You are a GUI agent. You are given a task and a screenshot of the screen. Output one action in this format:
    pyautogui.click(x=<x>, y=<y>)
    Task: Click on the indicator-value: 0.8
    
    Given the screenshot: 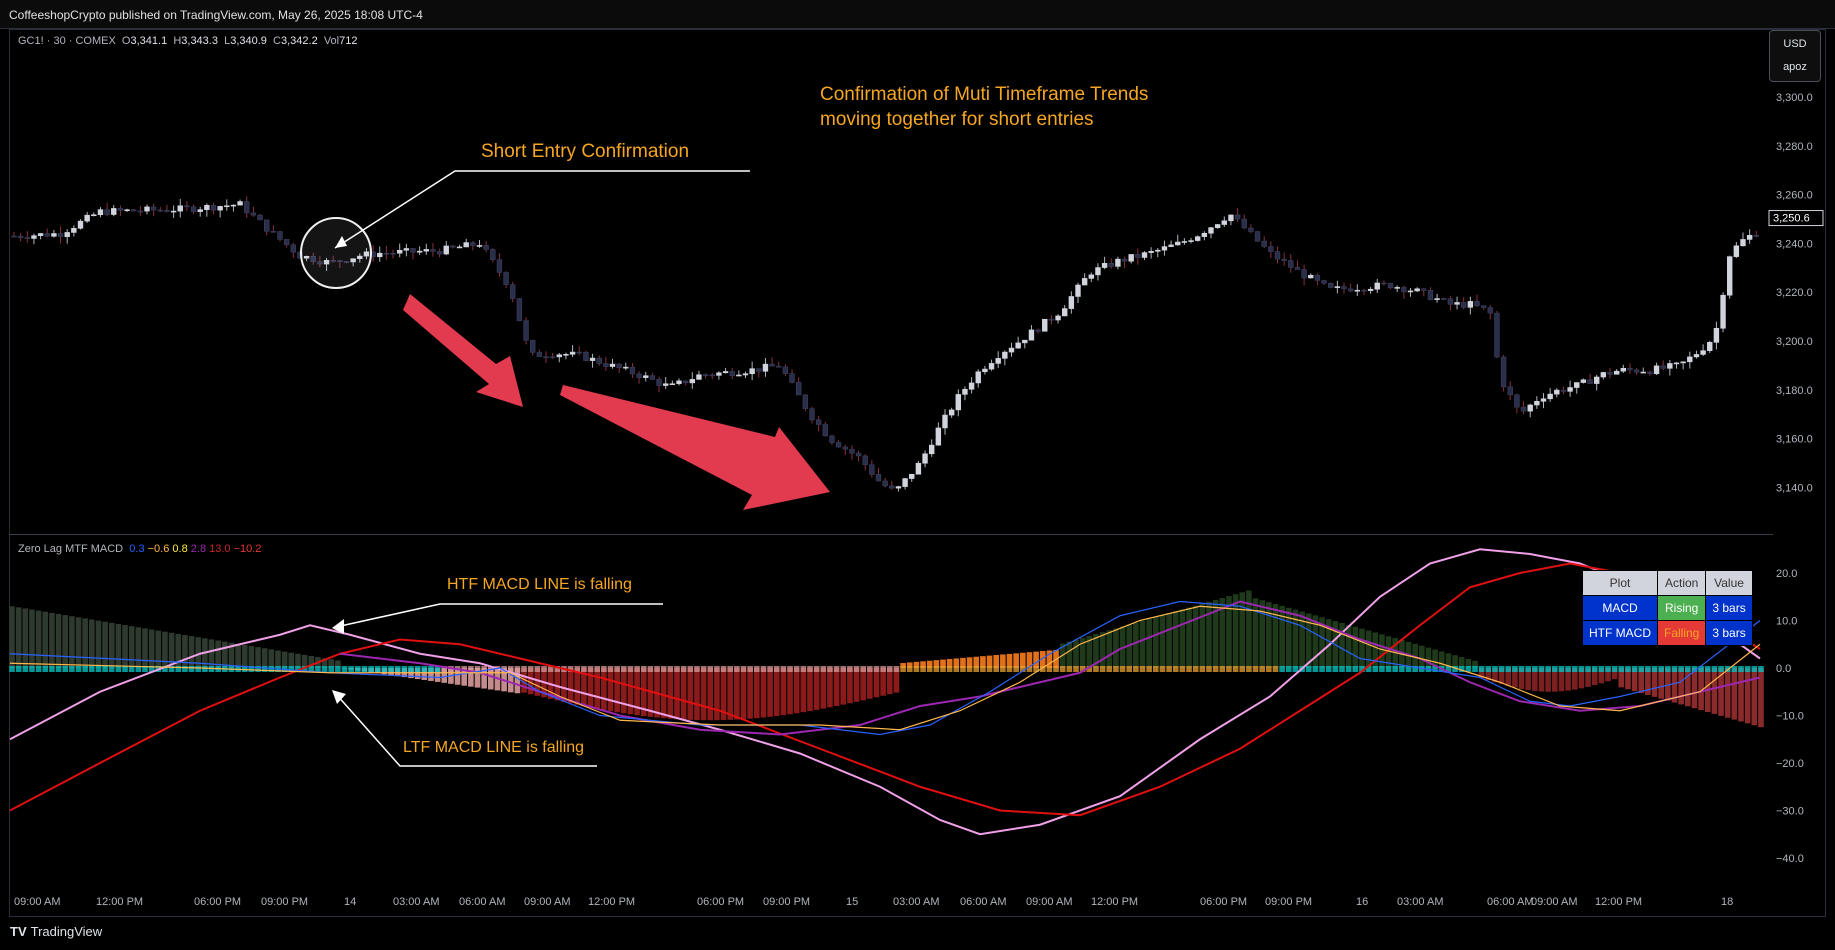 What is the action you would take?
    pyautogui.click(x=181, y=549)
    